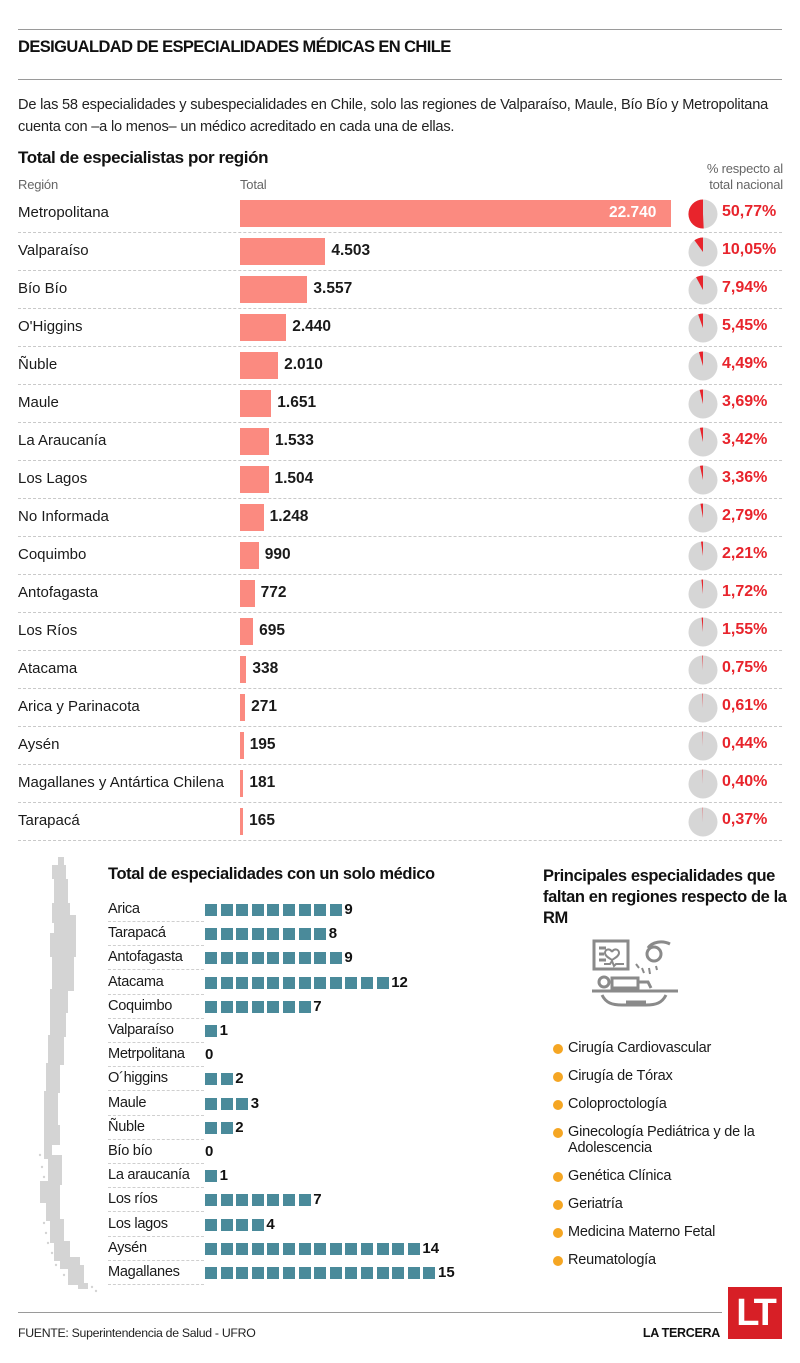 This screenshot has width=800, height=1363. I want to click on region-label: Aysén, so click(127, 1247).